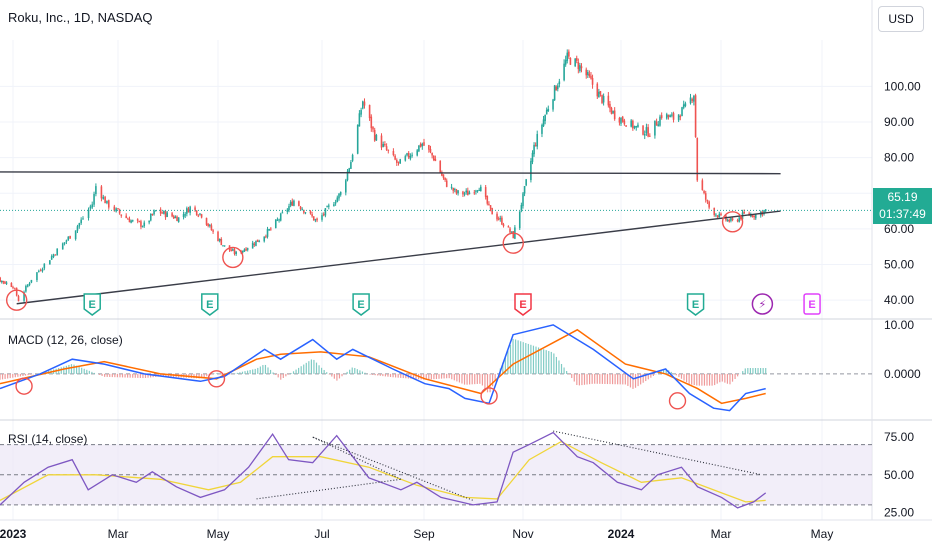 The width and height of the screenshot is (932, 555). What do you see at coordinates (360, 305) in the screenshot?
I see `earnings-marker-label-2: E` at bounding box center [360, 305].